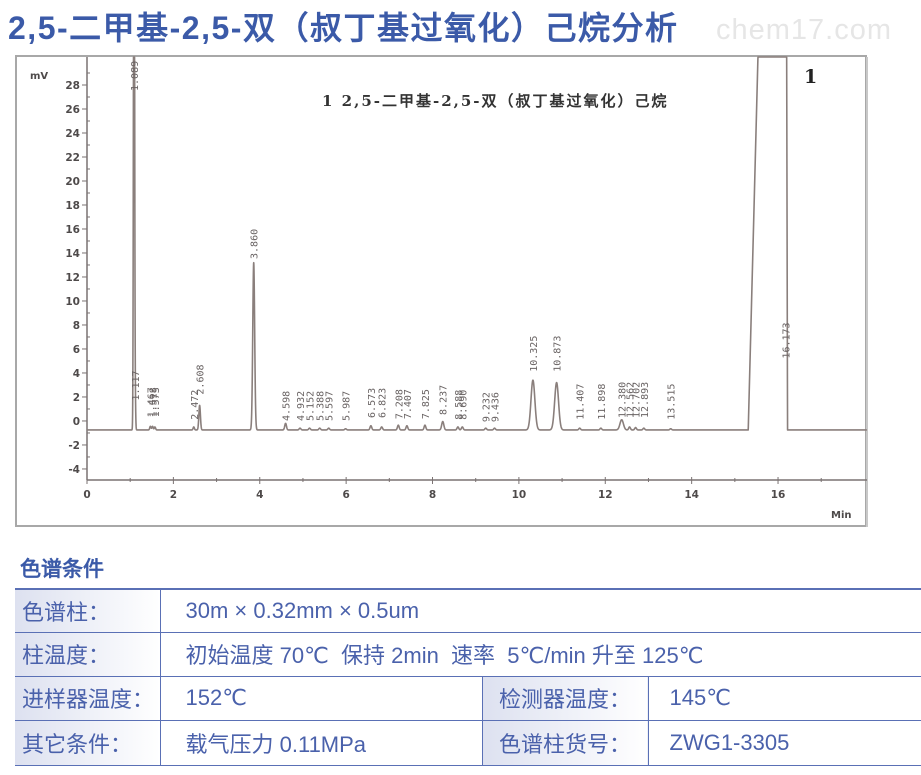 Image resolution: width=921 pixels, height=775 pixels. Describe the element at coordinates (787, 340) in the screenshot. I see `peak-label: 16.173` at that location.